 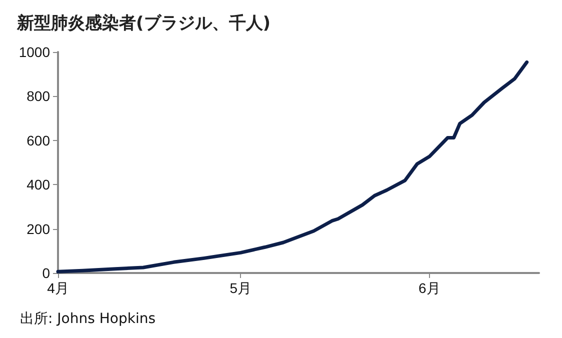 I want to click on y-tick-label: 0, so click(x=46, y=273).